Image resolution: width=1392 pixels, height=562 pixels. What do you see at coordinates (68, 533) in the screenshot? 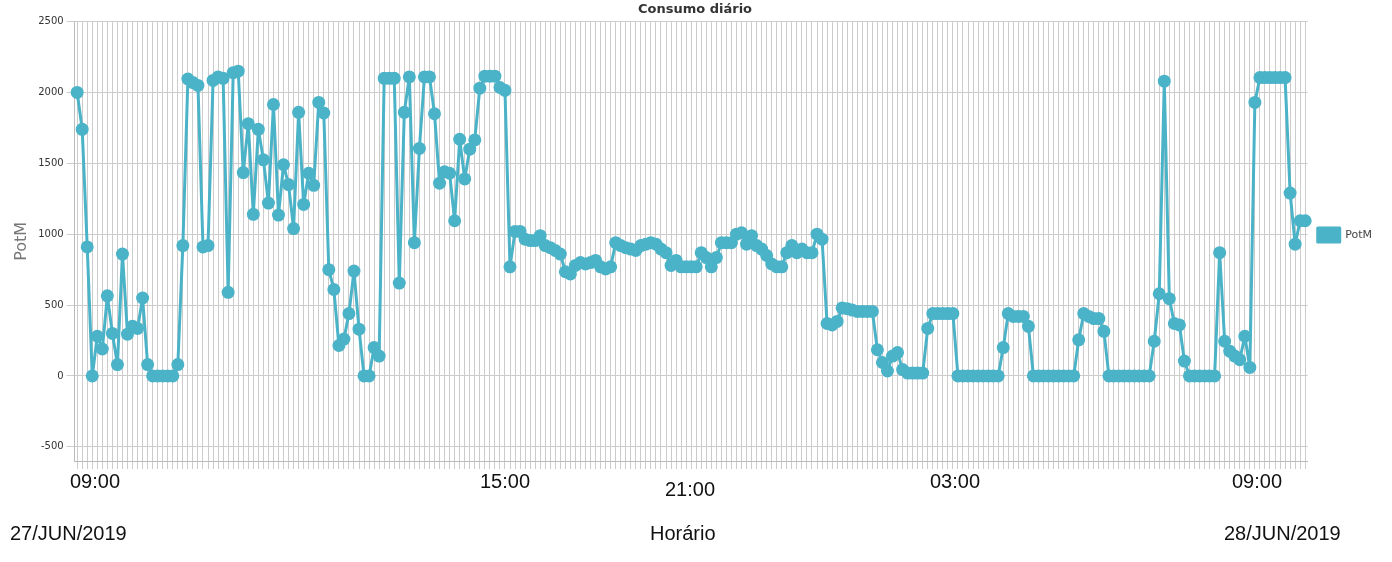
I see `text: 27/JUN/2019` at bounding box center [68, 533].